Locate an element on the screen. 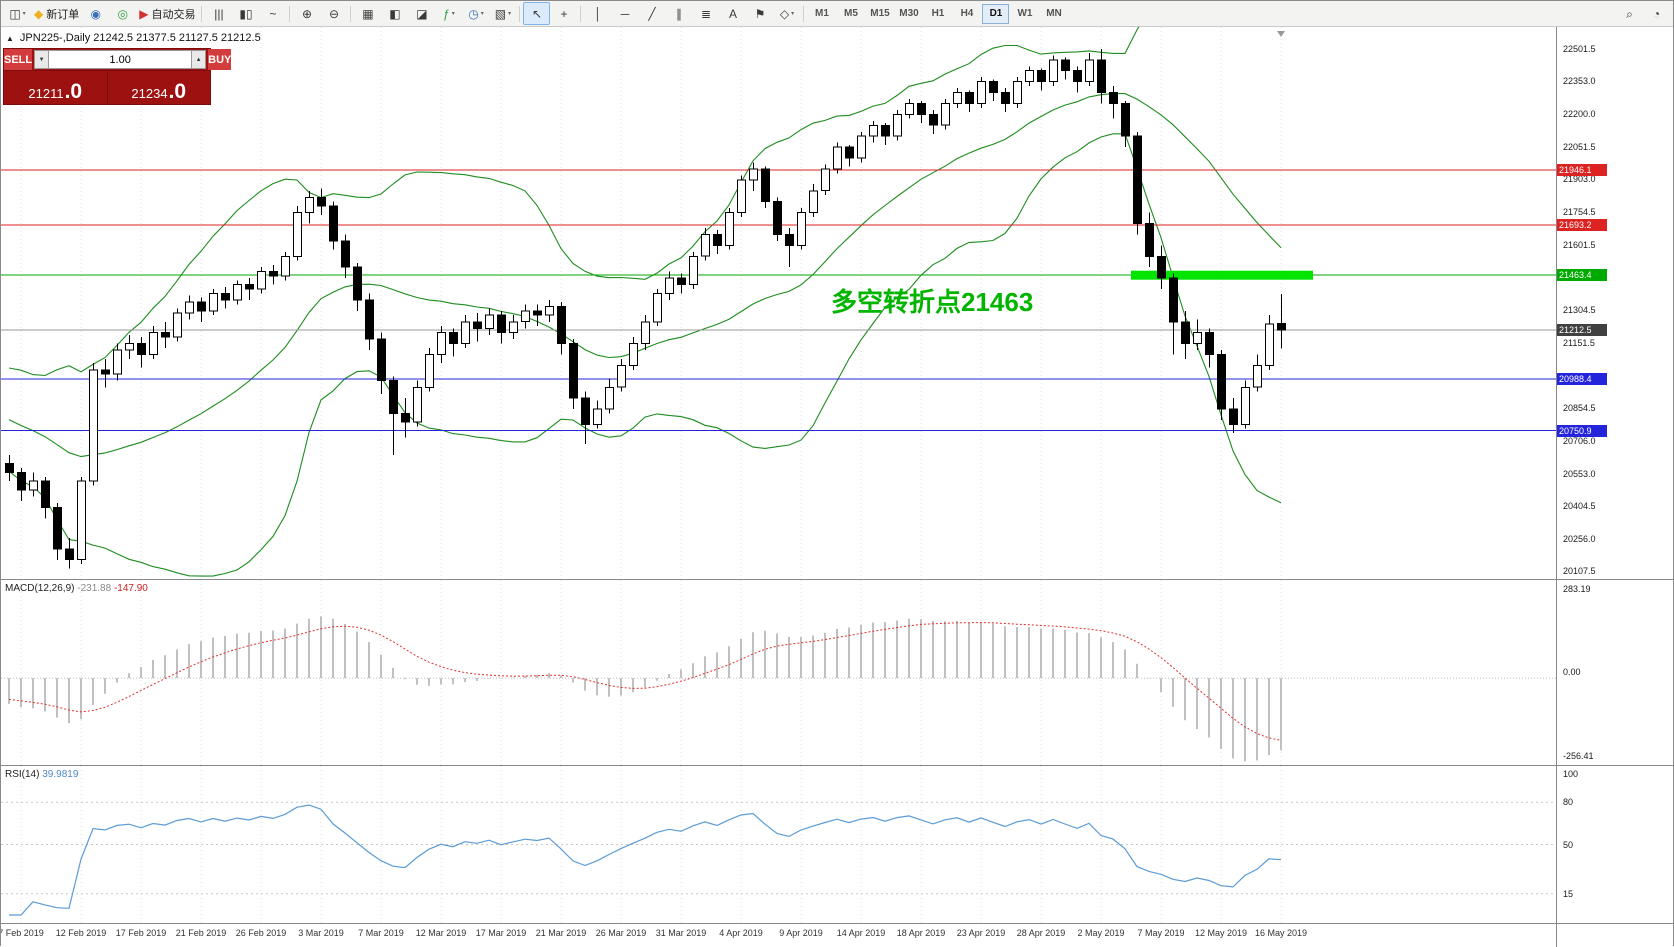 This screenshot has height=947, width=1674. quick-help-button: ◔ is located at coordinates (1656, 13).